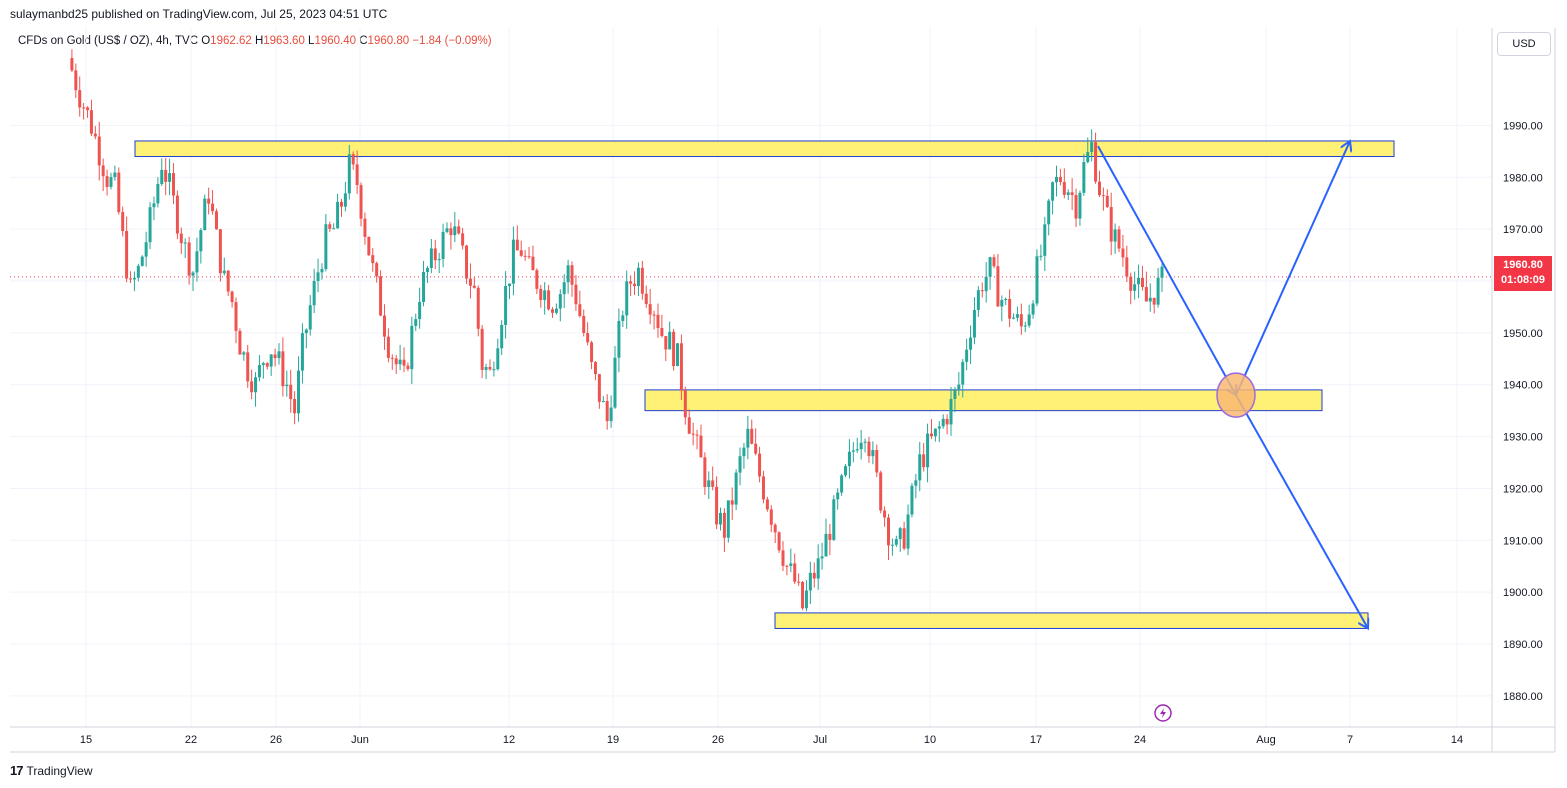 The height and width of the screenshot is (788, 1567). I want to click on x-tick-label: 19, so click(613, 740).